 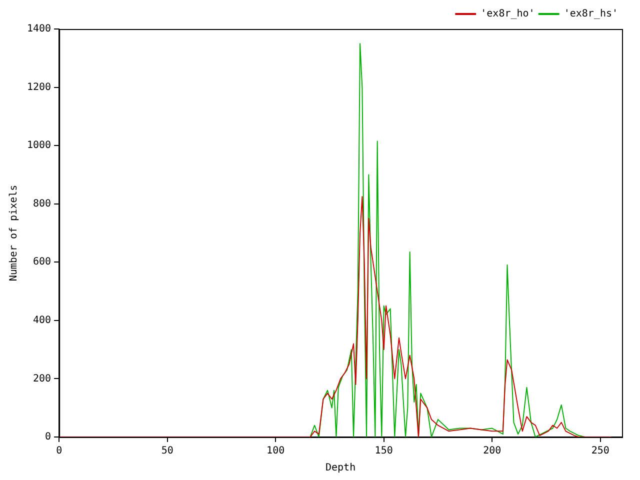 What do you see at coordinates (48, 437) in the screenshot?
I see `y-tick-label: 0` at bounding box center [48, 437].